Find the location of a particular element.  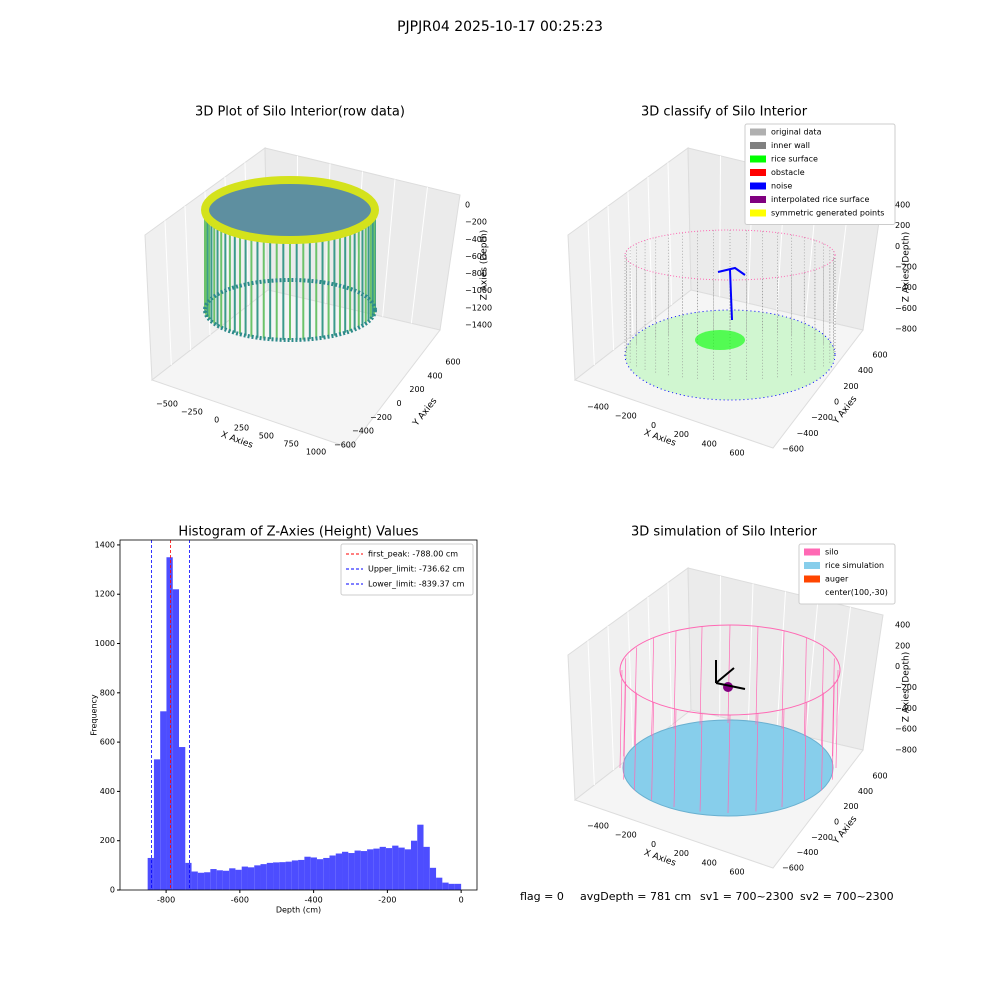

z-tick-label: −600 is located at coordinates (476, 256).